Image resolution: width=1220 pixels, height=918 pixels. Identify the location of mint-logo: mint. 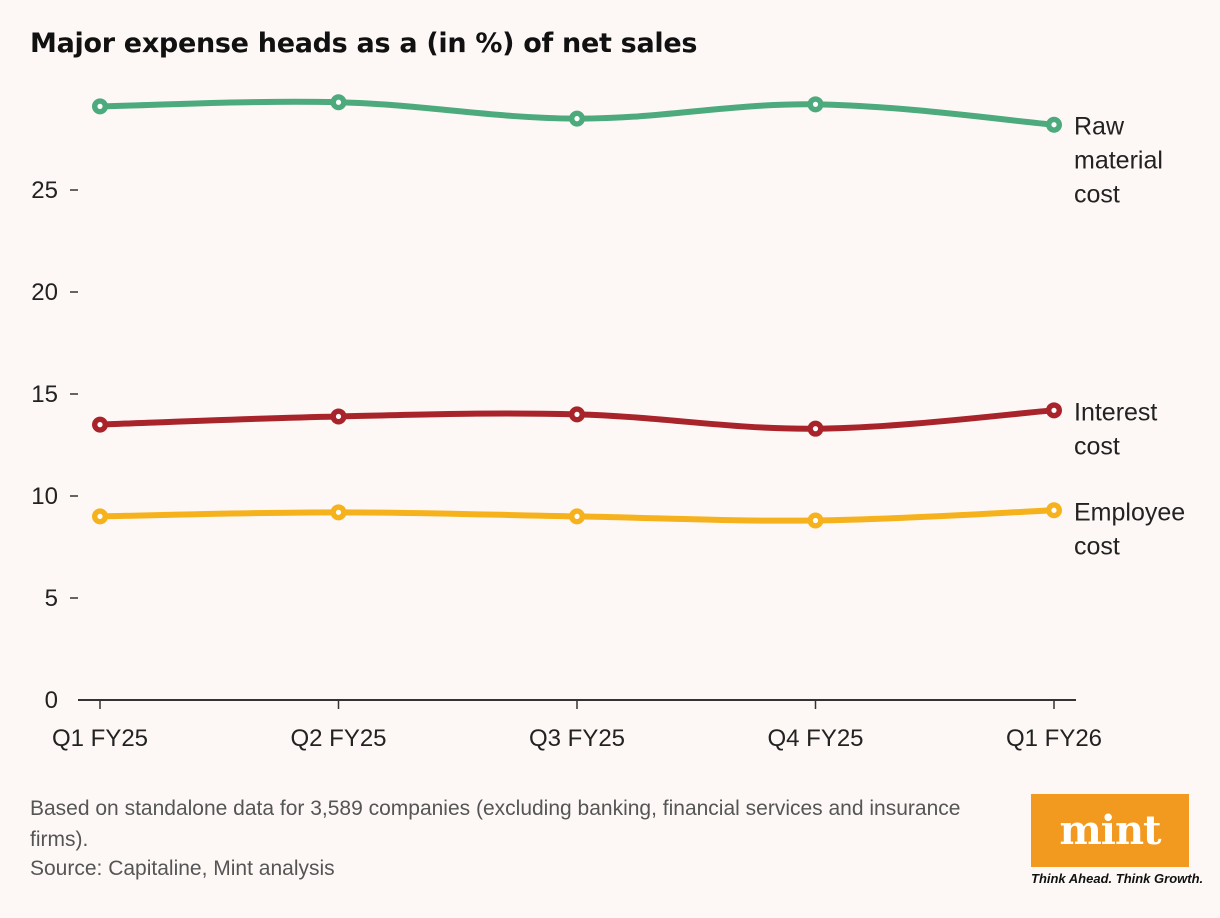
(1110, 830).